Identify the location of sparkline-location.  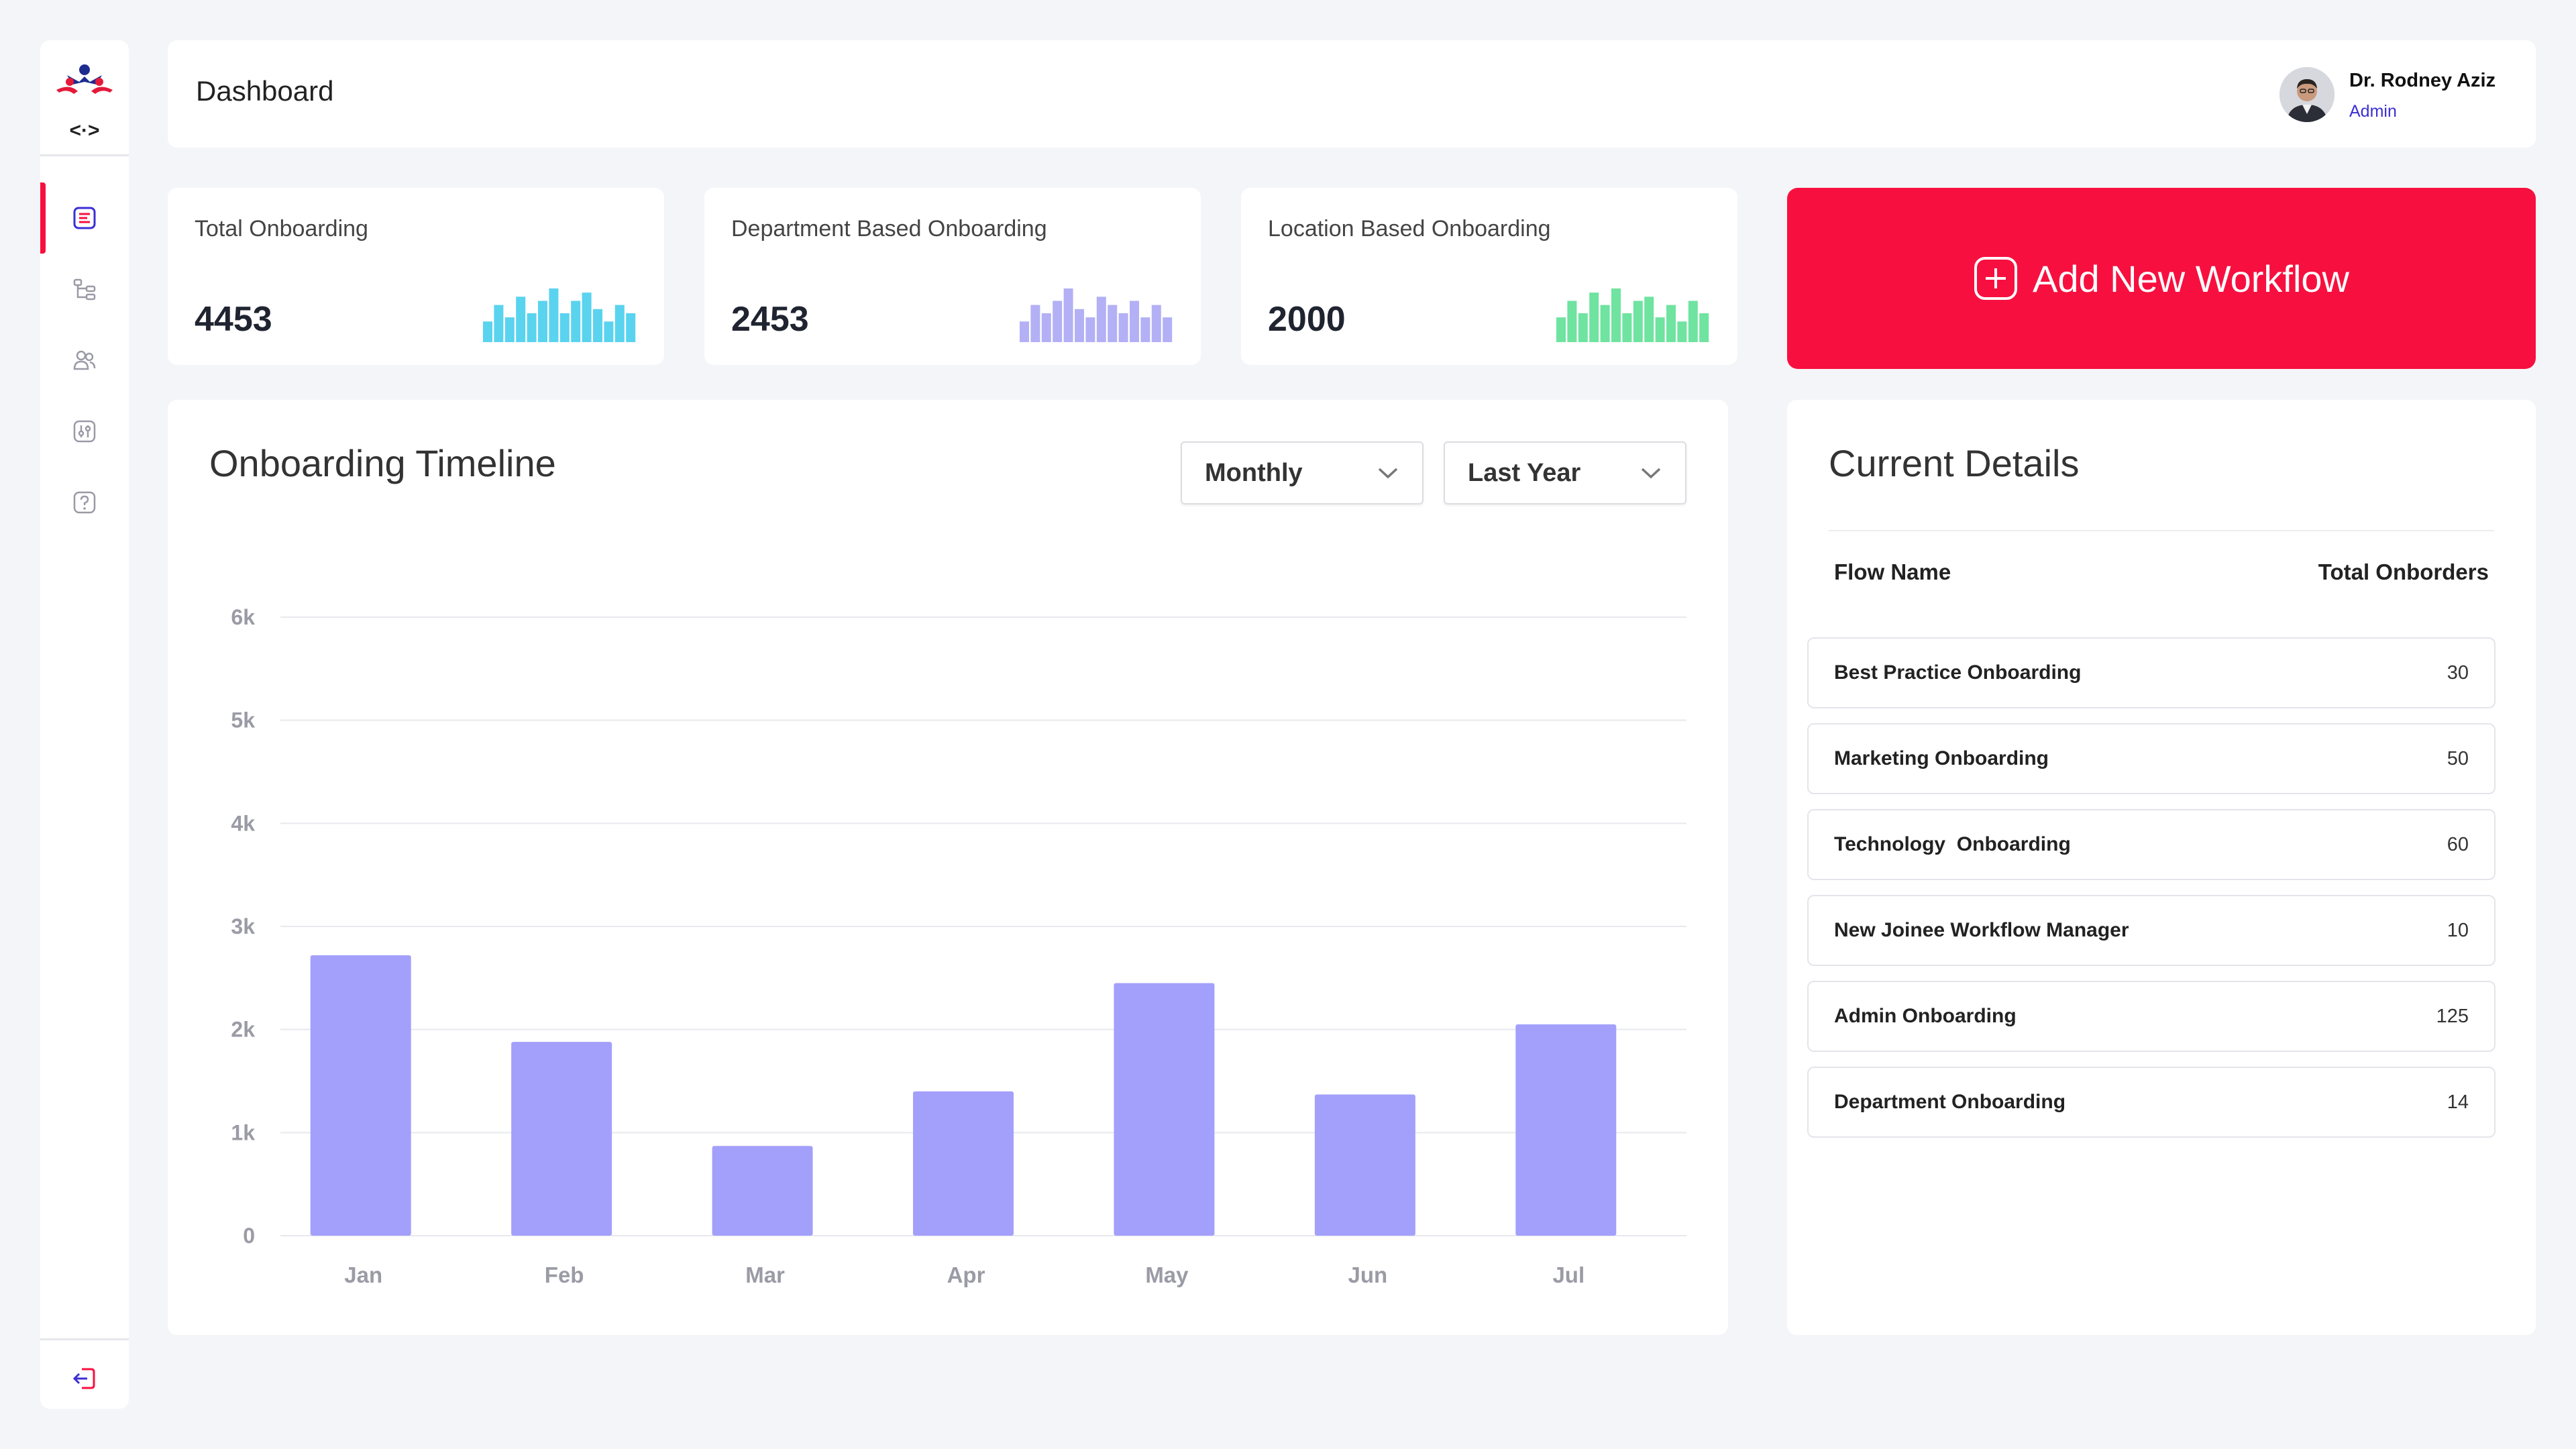
(1632, 315).